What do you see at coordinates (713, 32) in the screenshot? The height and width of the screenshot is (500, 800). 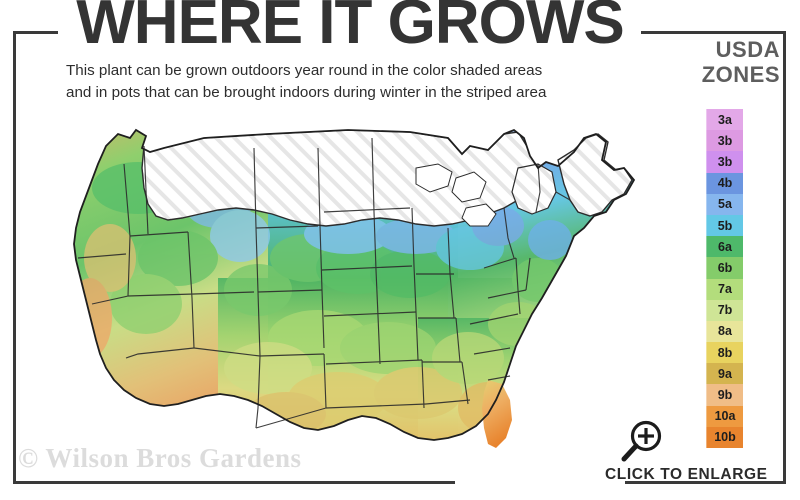 I see `frame-border-top-right` at bounding box center [713, 32].